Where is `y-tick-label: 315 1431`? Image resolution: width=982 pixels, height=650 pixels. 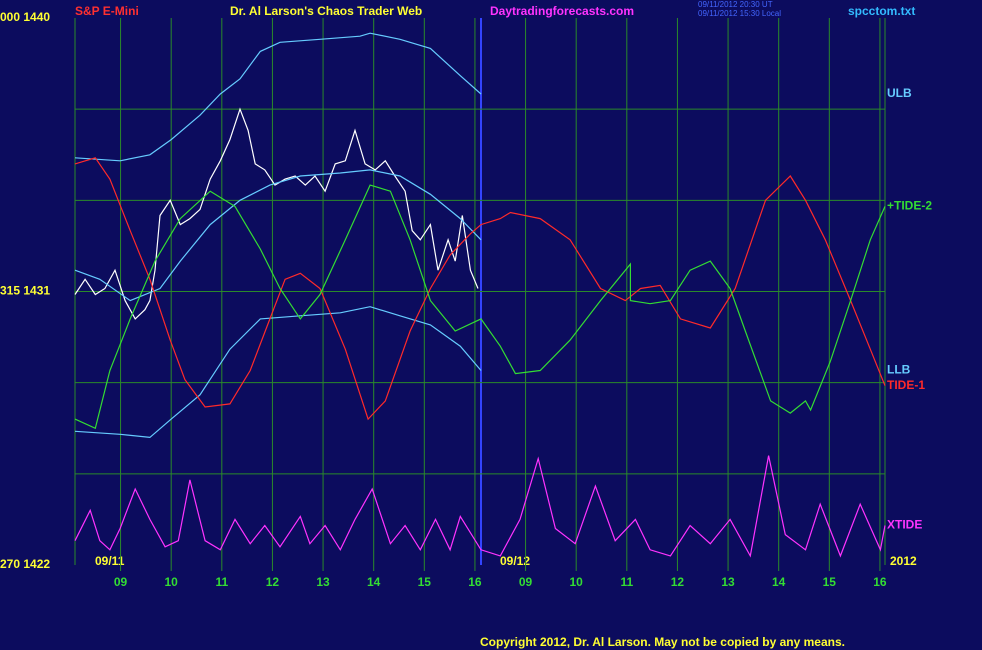 y-tick-label: 315 1431 is located at coordinates (25, 291).